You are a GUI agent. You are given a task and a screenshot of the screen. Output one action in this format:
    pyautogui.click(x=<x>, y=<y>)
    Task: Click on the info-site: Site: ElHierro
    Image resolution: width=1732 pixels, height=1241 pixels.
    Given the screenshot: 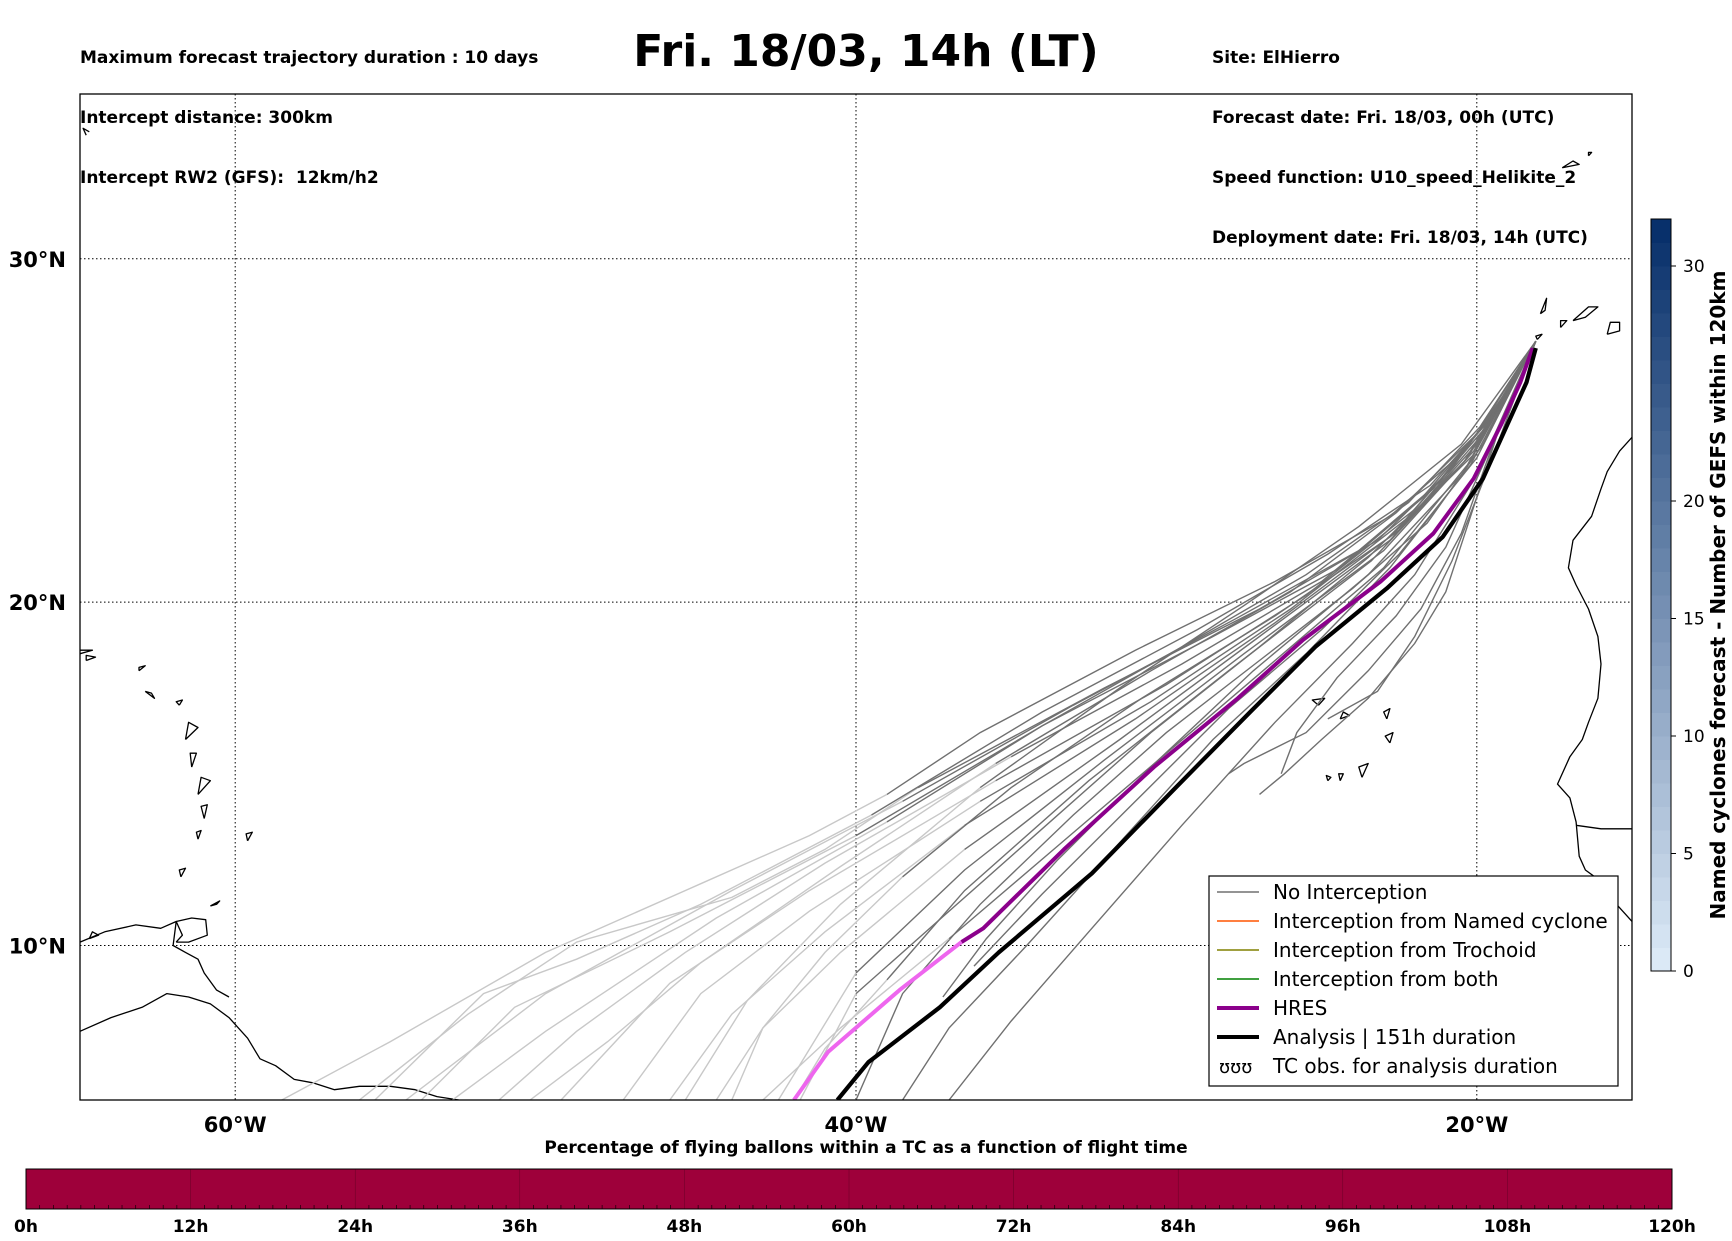 What is the action you would take?
    pyautogui.click(x=1276, y=58)
    